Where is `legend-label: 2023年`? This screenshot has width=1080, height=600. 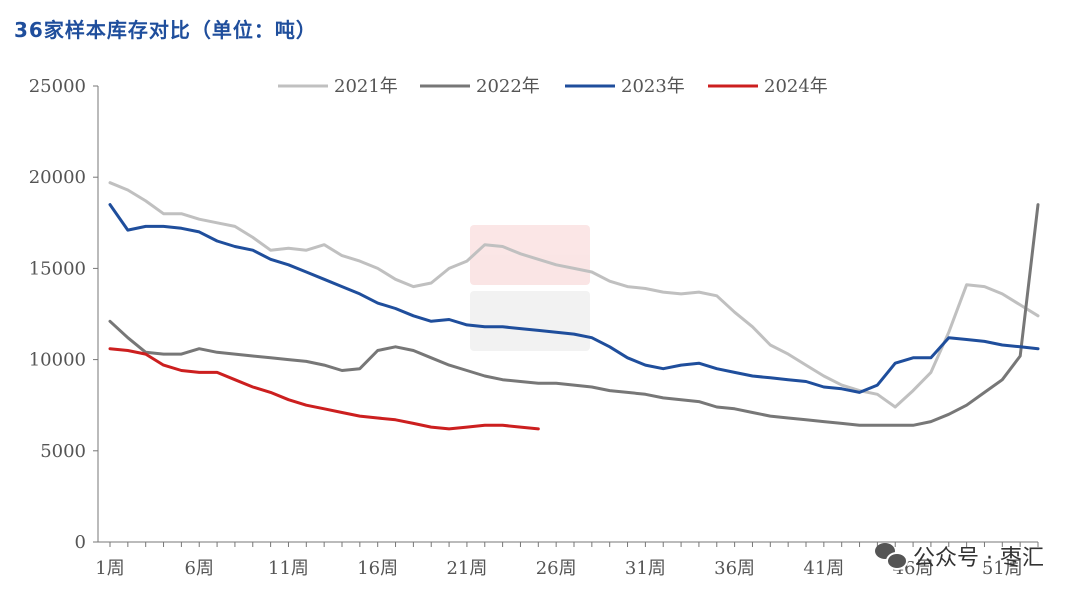
legend-label: 2023年 is located at coordinates (653, 86).